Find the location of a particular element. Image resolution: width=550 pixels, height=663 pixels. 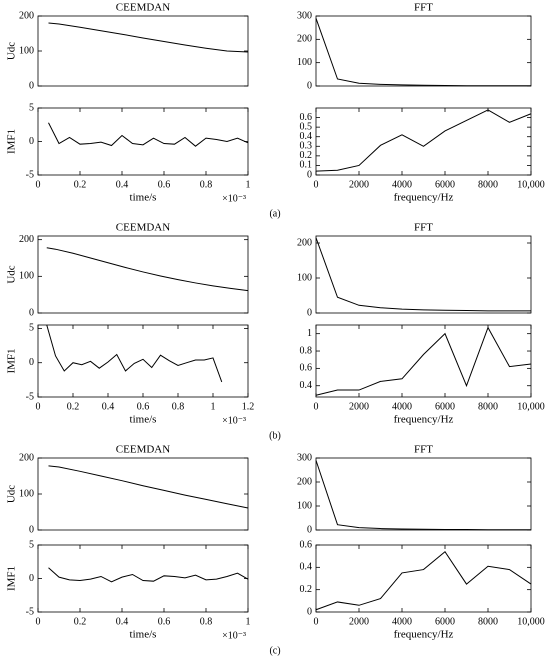

y-tick-label: 1 is located at coordinates (309, 333).